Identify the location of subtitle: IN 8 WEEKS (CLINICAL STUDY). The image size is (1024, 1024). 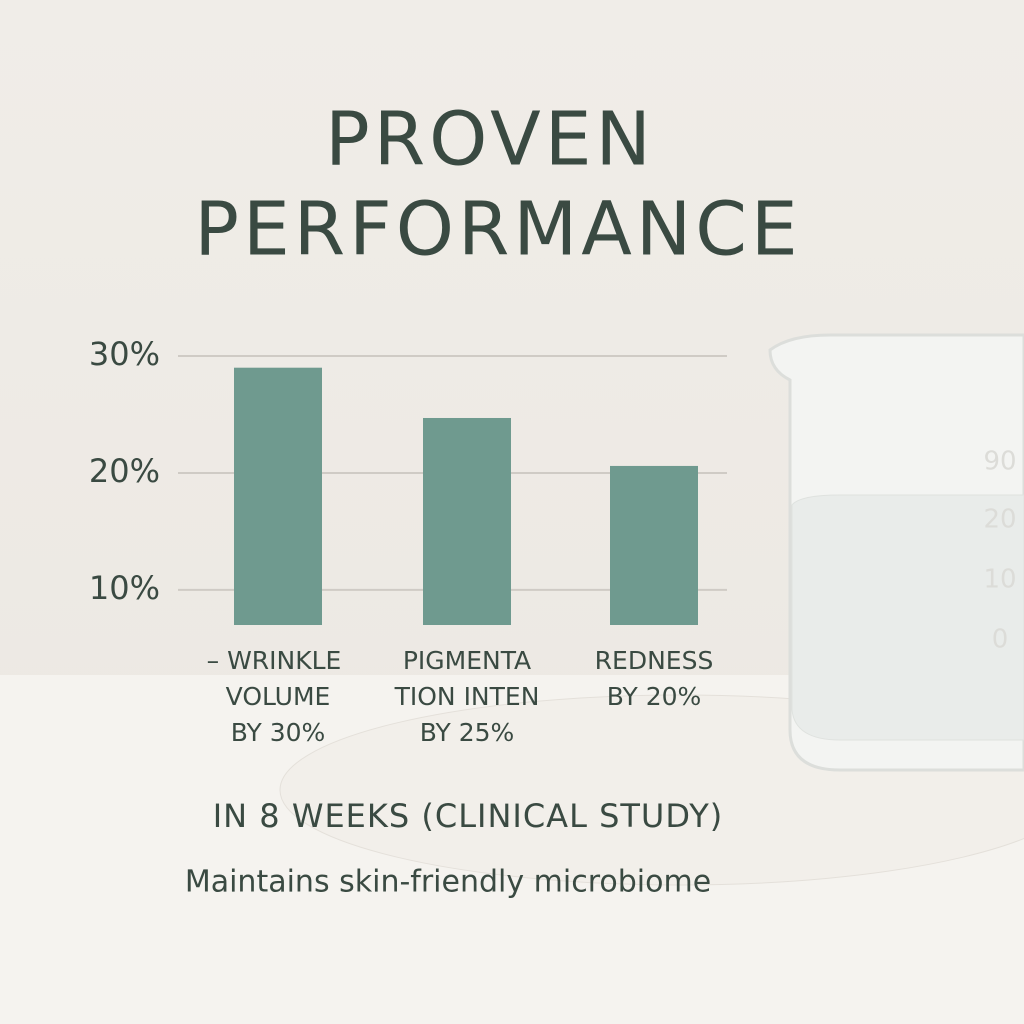
(468, 816).